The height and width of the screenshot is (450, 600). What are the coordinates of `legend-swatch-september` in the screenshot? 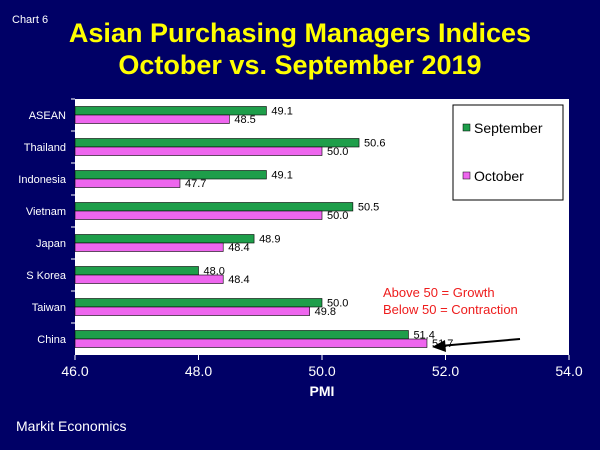 It's located at (466, 127).